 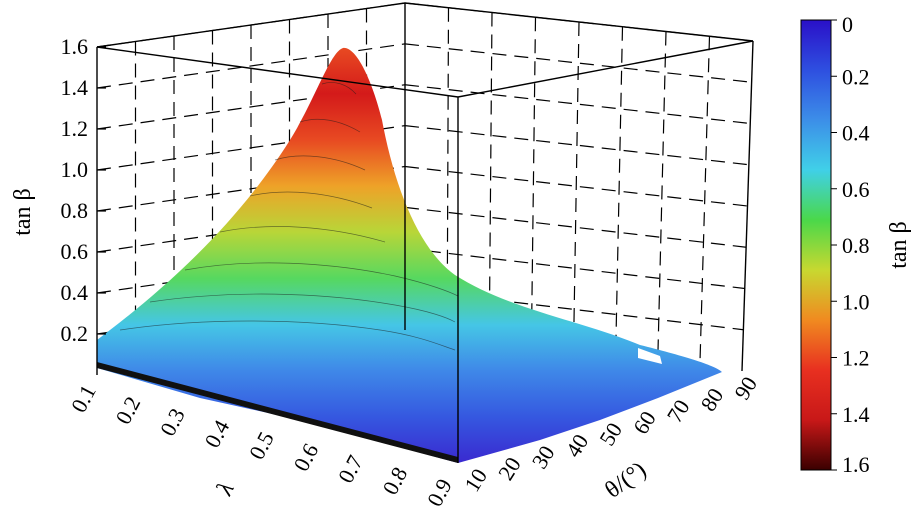 What do you see at coordinates (856, 76) in the screenshot?
I see `colorbar-tick-label: 0.2` at bounding box center [856, 76].